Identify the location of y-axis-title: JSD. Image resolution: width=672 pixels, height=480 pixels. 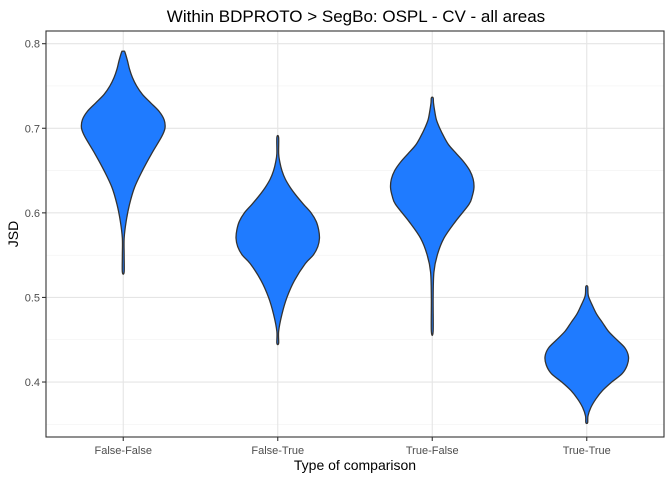
(13, 234).